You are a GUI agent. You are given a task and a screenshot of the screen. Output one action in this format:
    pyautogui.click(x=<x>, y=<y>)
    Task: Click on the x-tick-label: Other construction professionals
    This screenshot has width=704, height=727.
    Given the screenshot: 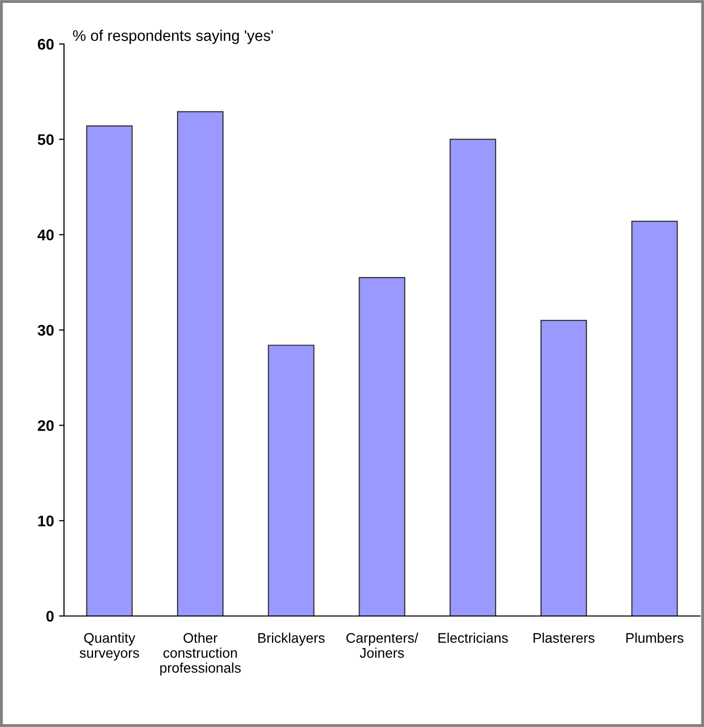 What is the action you would take?
    pyautogui.click(x=200, y=654)
    